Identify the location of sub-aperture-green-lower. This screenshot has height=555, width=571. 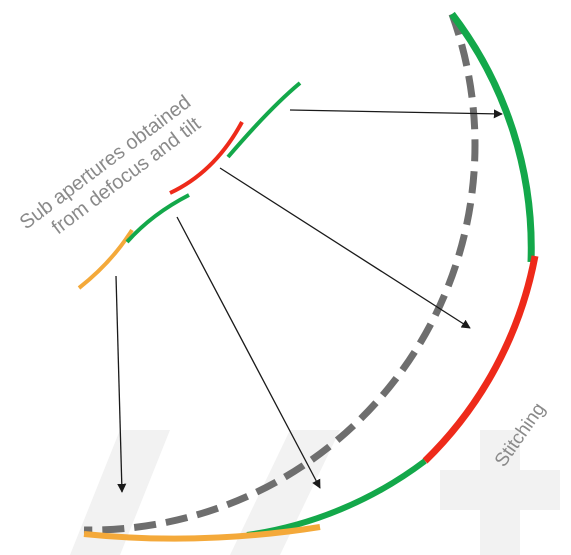
(157, 218).